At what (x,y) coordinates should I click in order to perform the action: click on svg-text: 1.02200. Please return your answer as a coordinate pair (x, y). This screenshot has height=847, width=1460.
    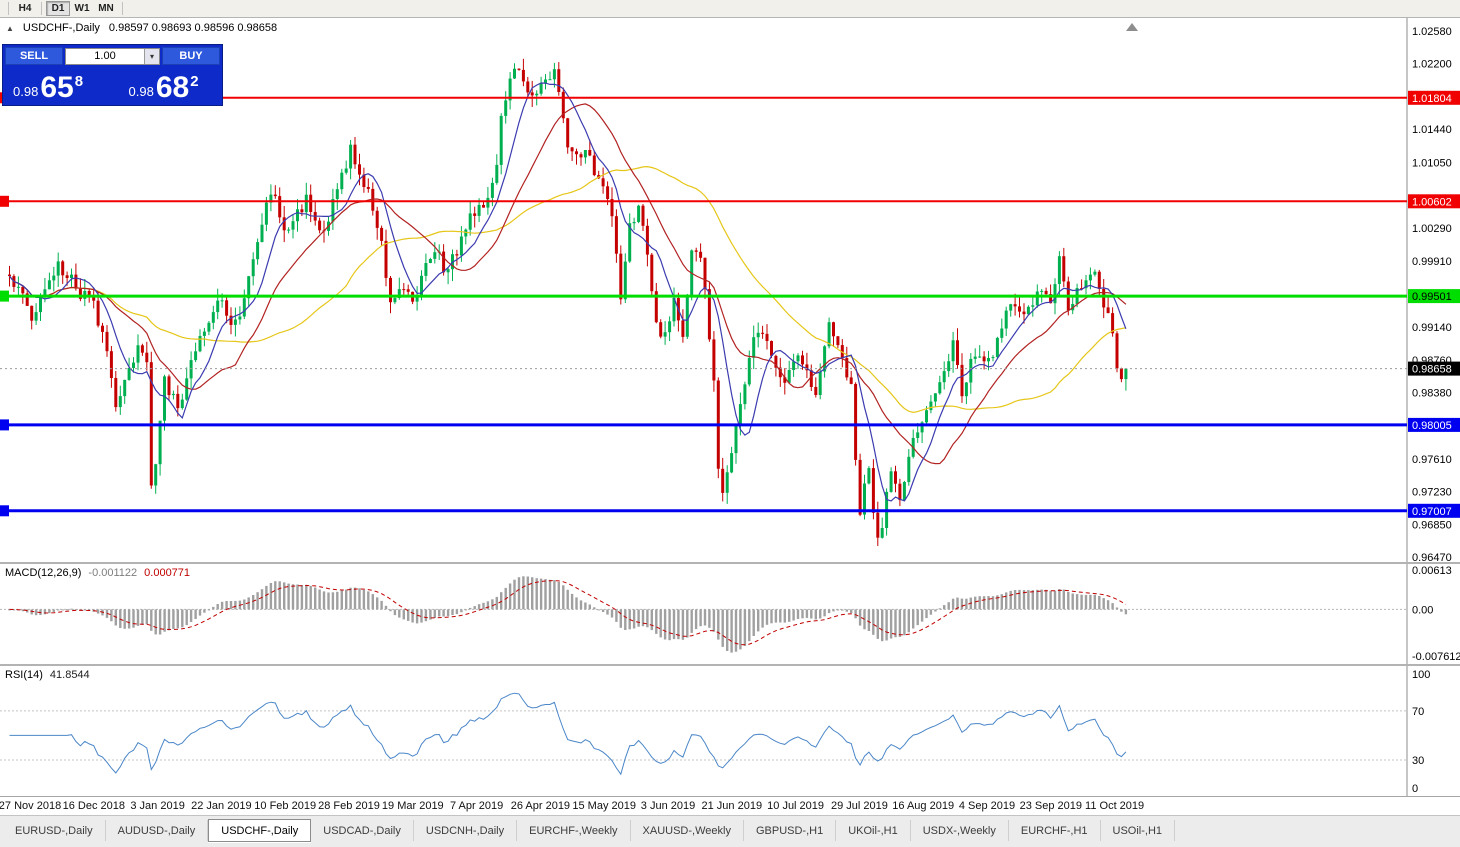
    Looking at the image, I should click on (1432, 65).